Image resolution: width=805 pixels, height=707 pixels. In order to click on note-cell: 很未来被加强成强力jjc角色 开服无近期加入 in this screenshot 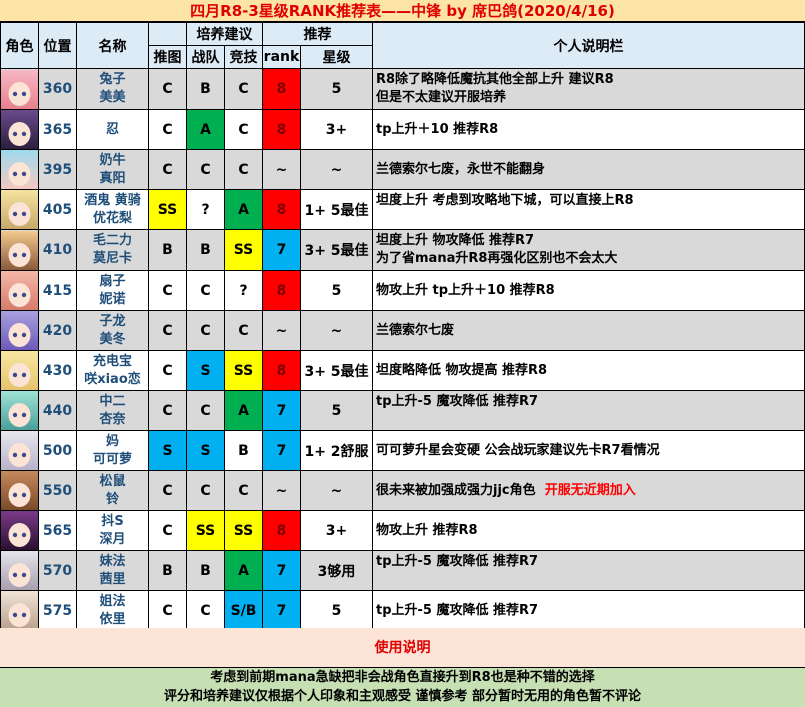, I will do `click(588, 490)`.